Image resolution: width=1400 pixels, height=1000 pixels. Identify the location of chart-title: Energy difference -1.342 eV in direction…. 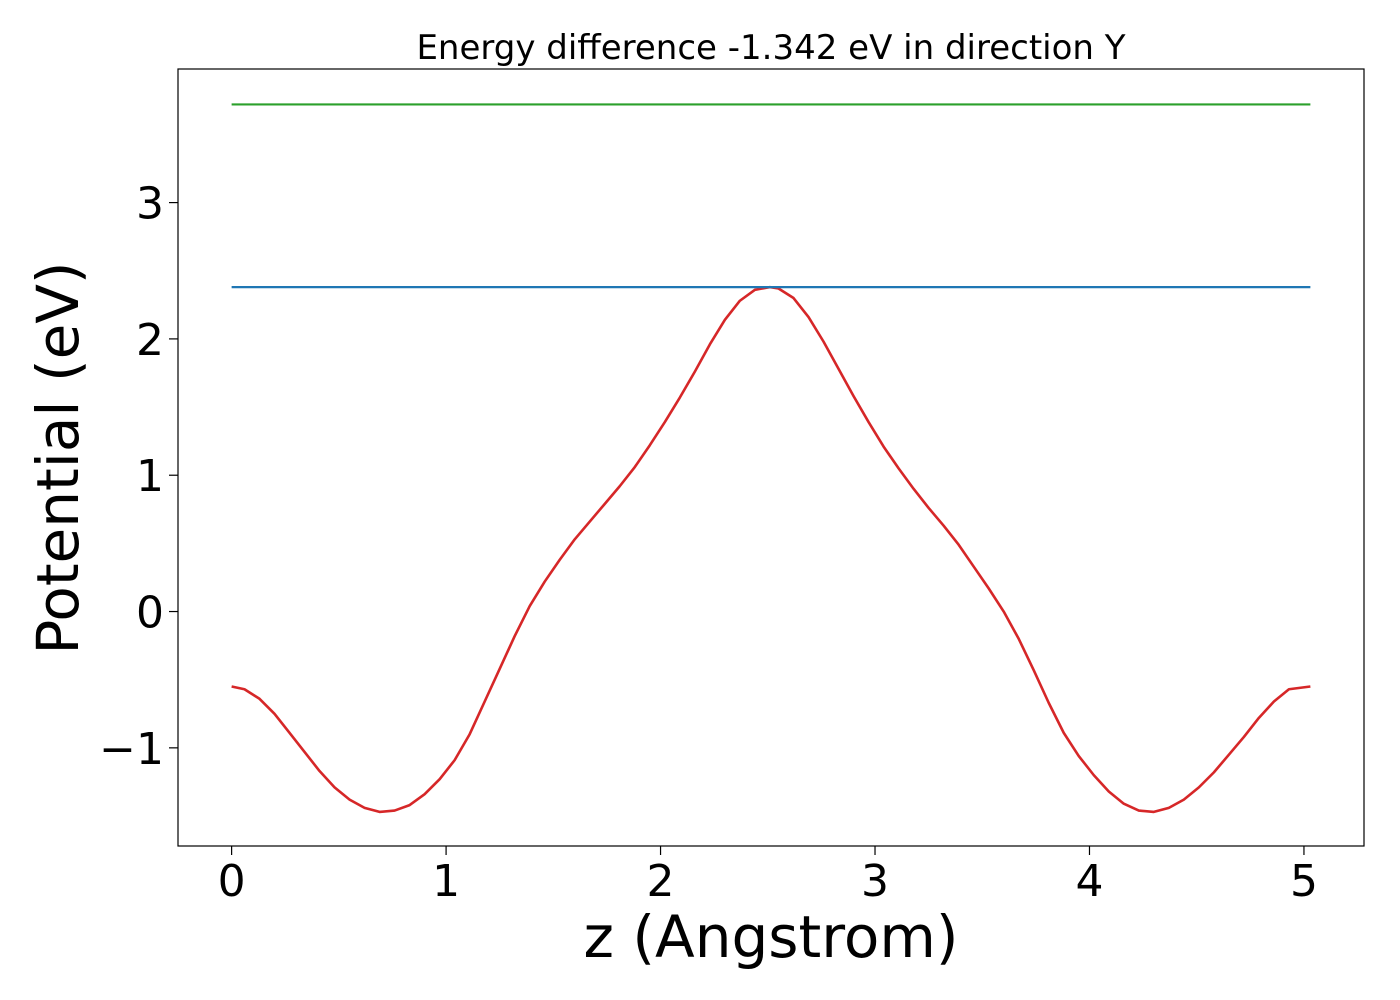
(770, 48).